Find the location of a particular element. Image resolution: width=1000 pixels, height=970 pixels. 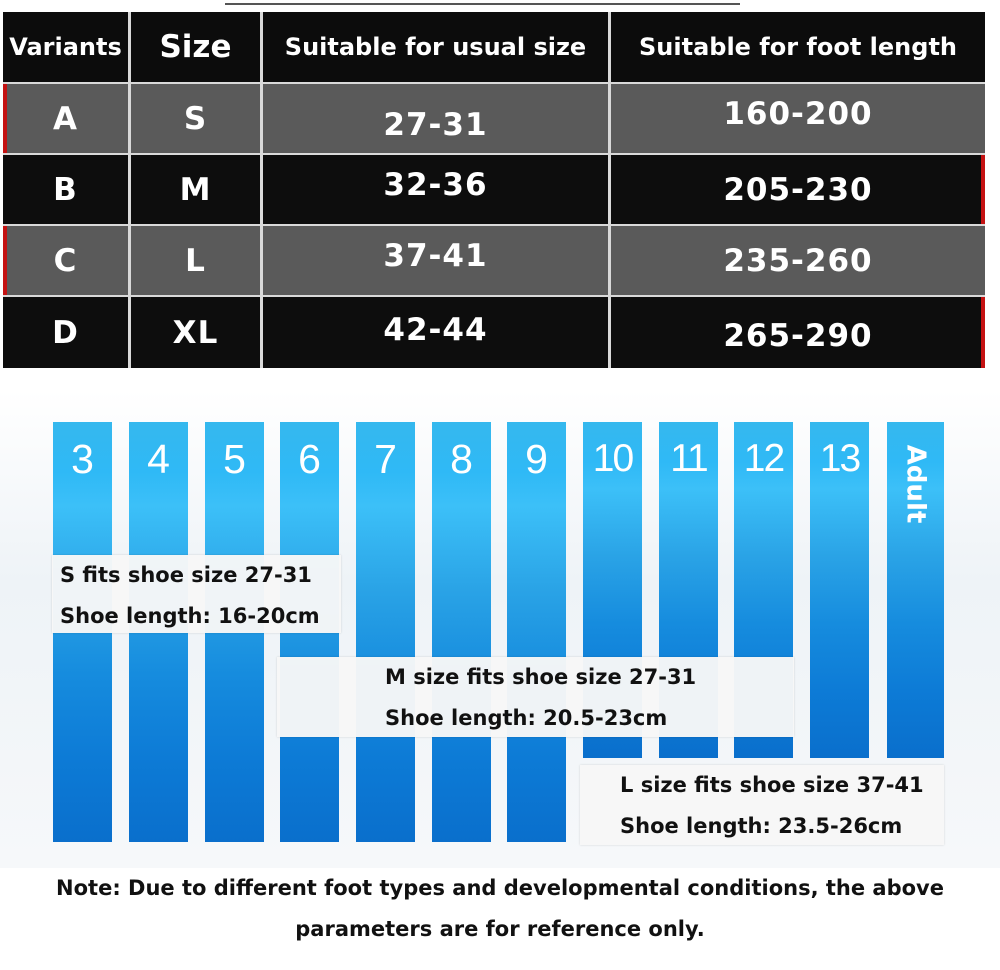

row-d-usual: 42-44 is located at coordinates (435, 332).